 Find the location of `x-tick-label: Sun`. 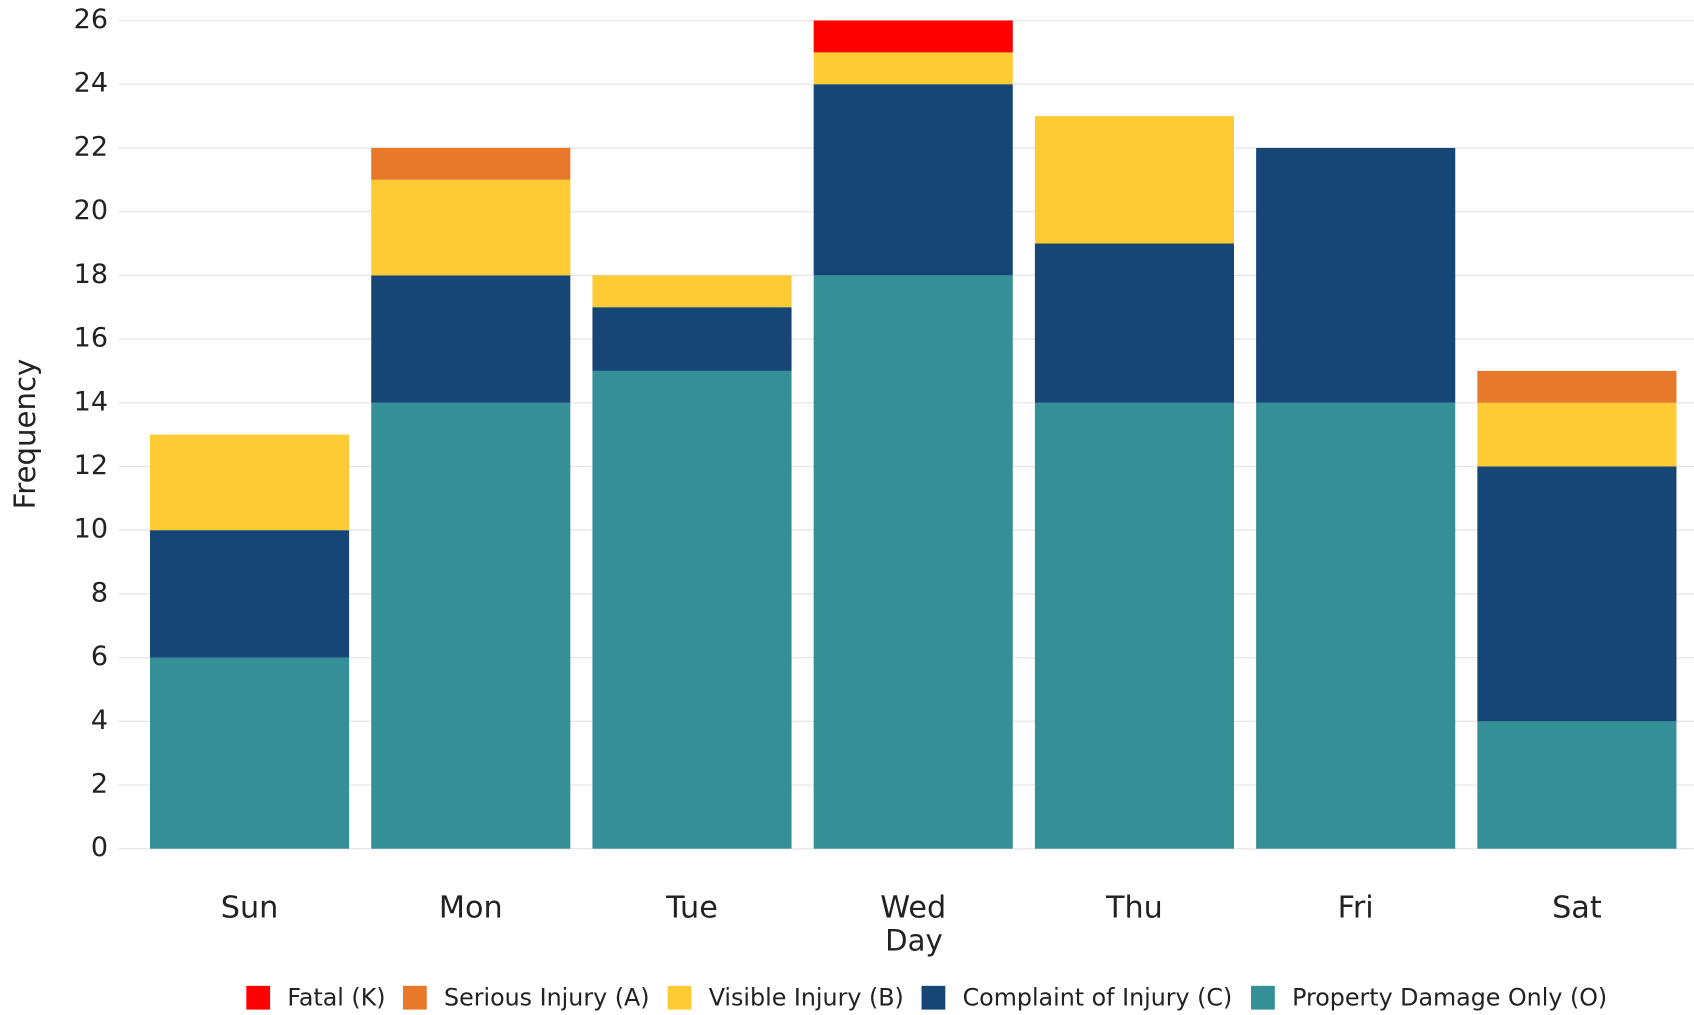

x-tick-label: Sun is located at coordinates (250, 908).